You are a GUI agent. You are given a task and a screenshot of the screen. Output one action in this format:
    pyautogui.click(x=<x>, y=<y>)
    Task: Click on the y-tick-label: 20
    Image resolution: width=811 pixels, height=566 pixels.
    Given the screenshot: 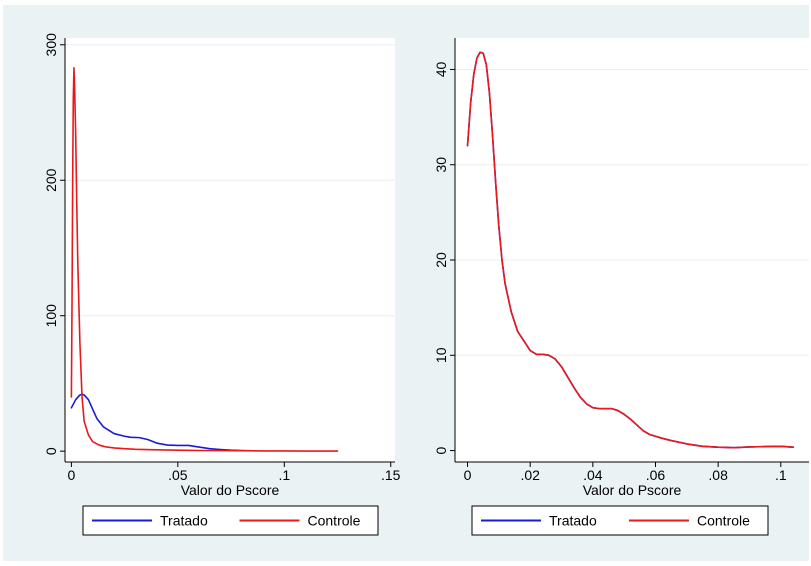 What is the action you would take?
    pyautogui.click(x=441, y=260)
    